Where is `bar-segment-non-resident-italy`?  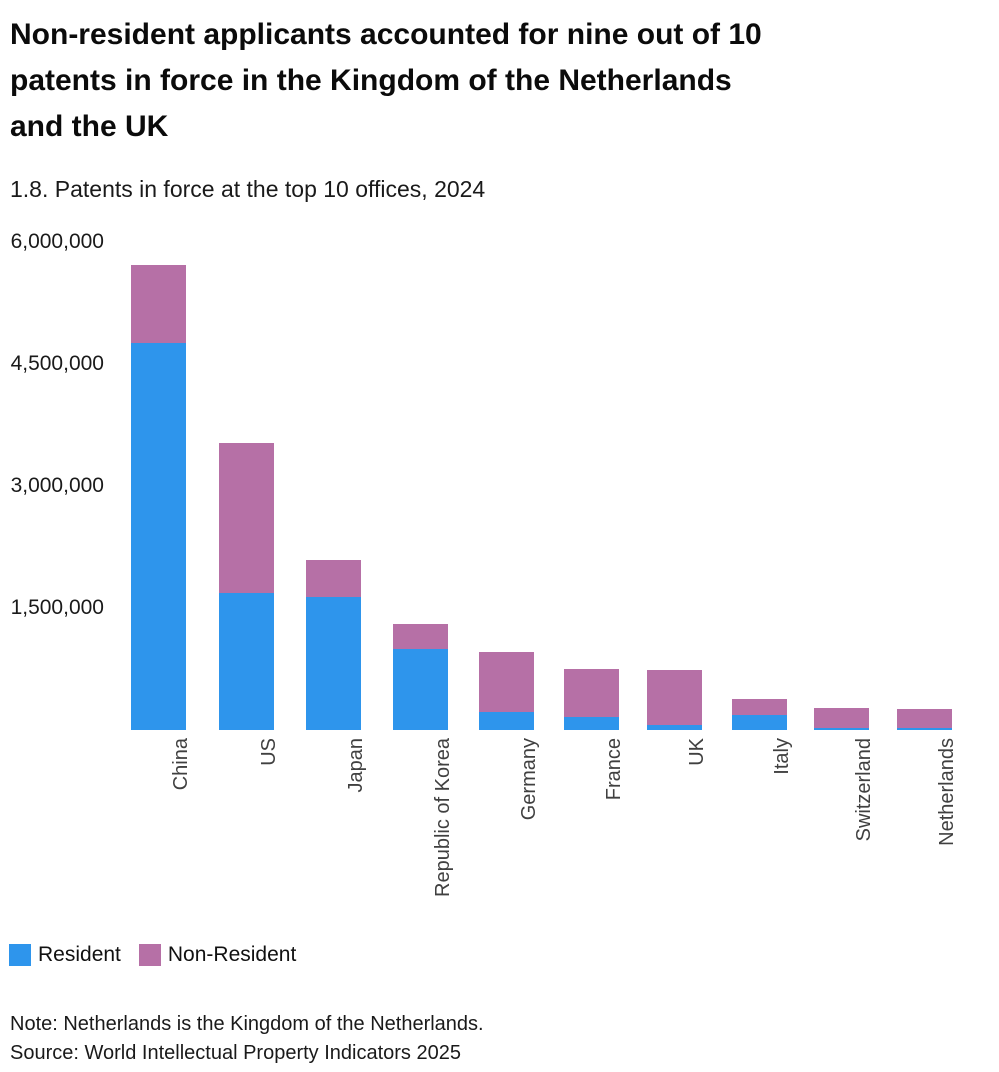 bar-segment-non-resident-italy is located at coordinates (759, 707).